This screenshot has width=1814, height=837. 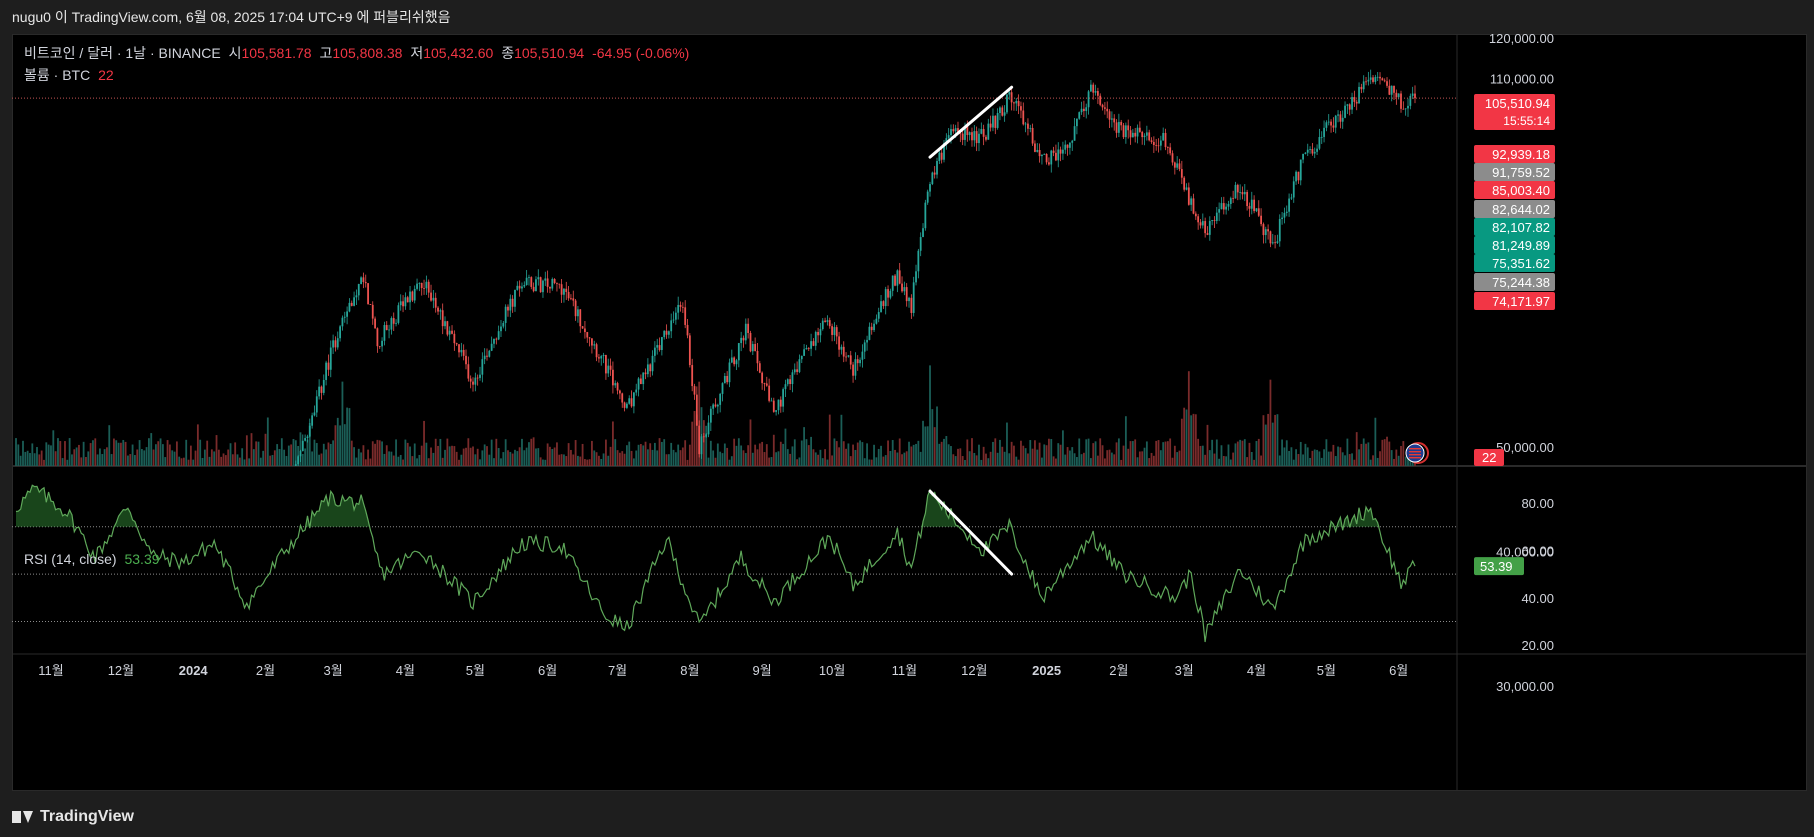 What do you see at coordinates (122, 53) in the screenshot?
I see `symbol-title: 비트코인 / 달러 · 1날 · BINANCE` at bounding box center [122, 53].